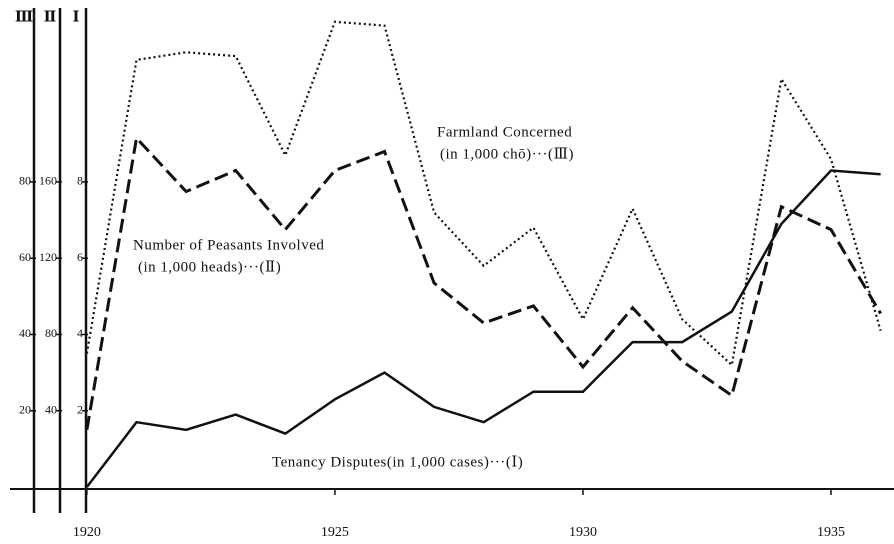 The width and height of the screenshot is (894, 544). Describe the element at coordinates (228, 245) in the screenshot. I see `annotation: Number of Peasants Involved` at that location.